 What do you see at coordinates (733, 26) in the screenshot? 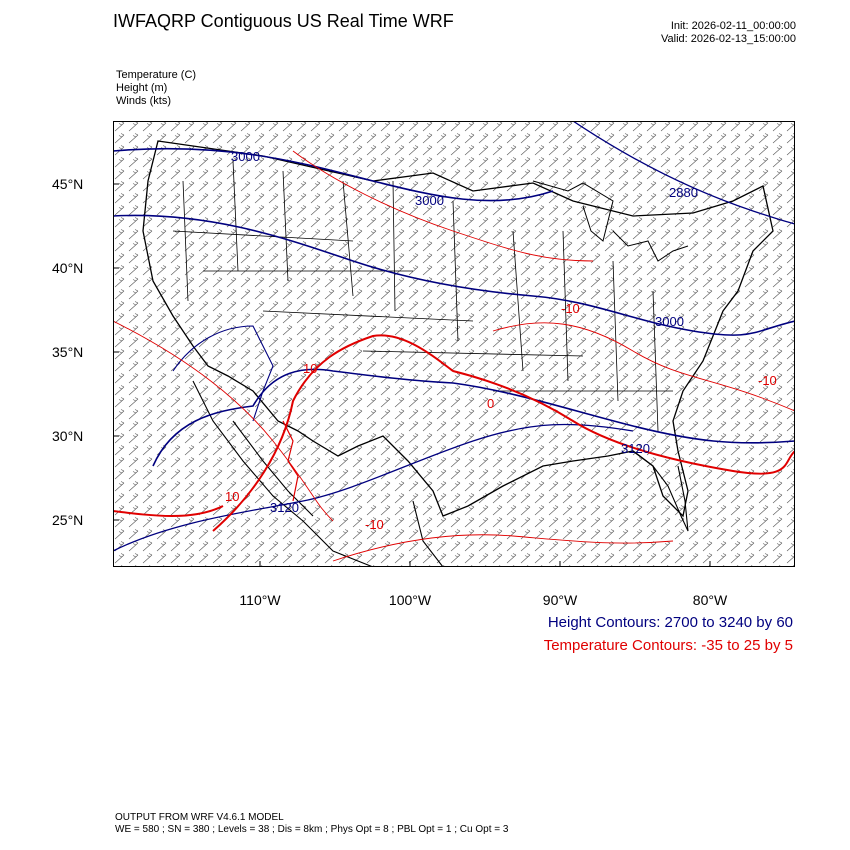
I see `init-time: Init: 2026-02-11_00:00:00` at bounding box center [733, 26].